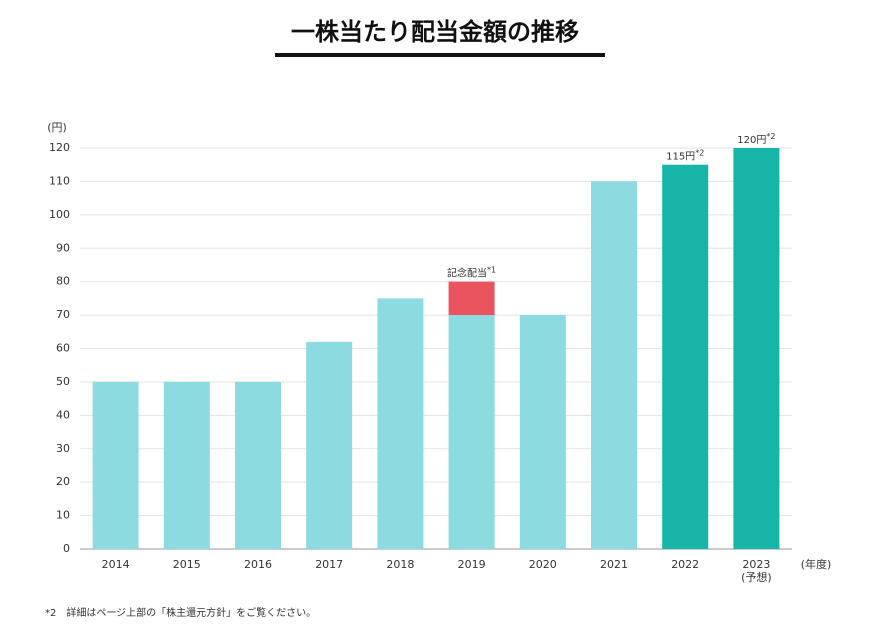 The width and height of the screenshot is (870, 624). Describe the element at coordinates (329, 564) in the screenshot. I see `x-tick-label: 2017` at that location.